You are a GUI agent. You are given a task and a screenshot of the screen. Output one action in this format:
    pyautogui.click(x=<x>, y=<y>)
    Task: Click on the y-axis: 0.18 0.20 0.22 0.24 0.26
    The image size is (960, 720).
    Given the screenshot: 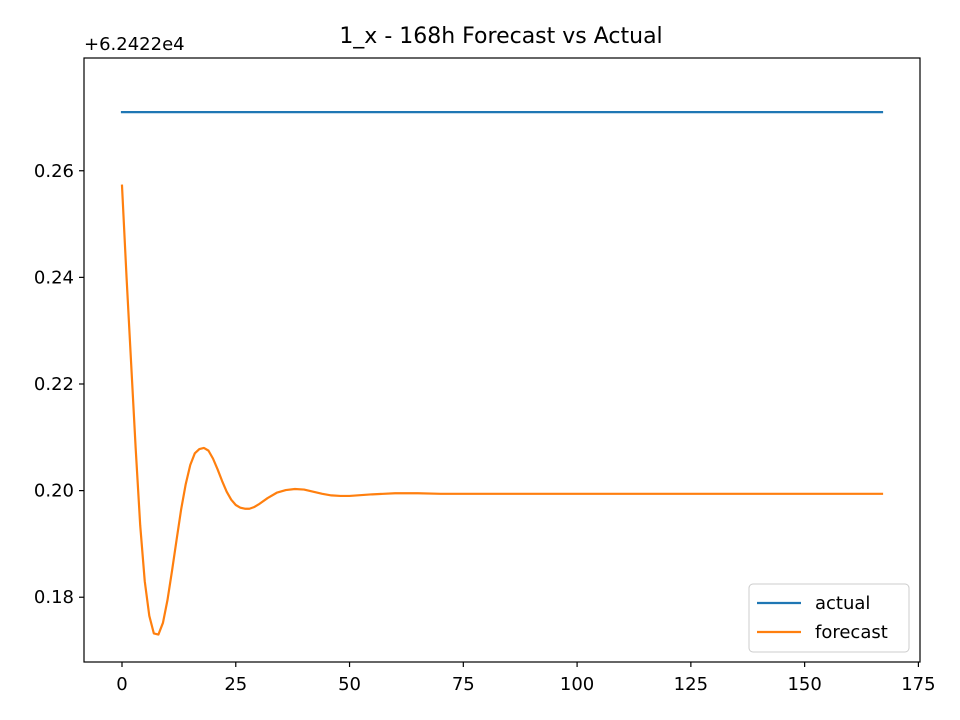 What is the action you would take?
    pyautogui.click(x=59, y=384)
    